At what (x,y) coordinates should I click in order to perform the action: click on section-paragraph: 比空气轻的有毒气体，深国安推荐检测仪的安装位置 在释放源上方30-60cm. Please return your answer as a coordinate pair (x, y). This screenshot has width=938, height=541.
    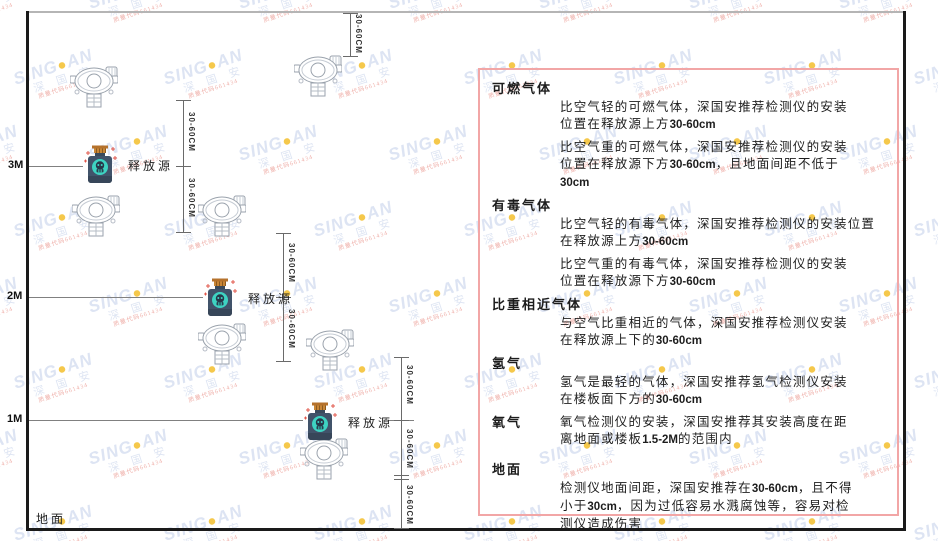
    Looking at the image, I should click on (688, 233).